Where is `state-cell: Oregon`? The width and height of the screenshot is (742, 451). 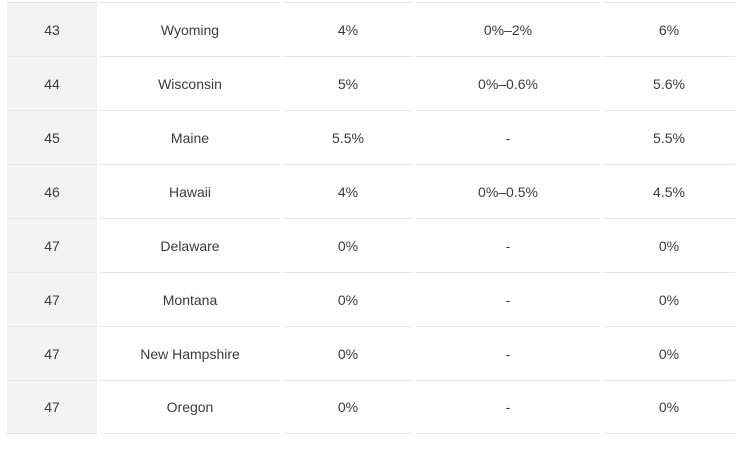 state-cell: Oregon is located at coordinates (190, 407).